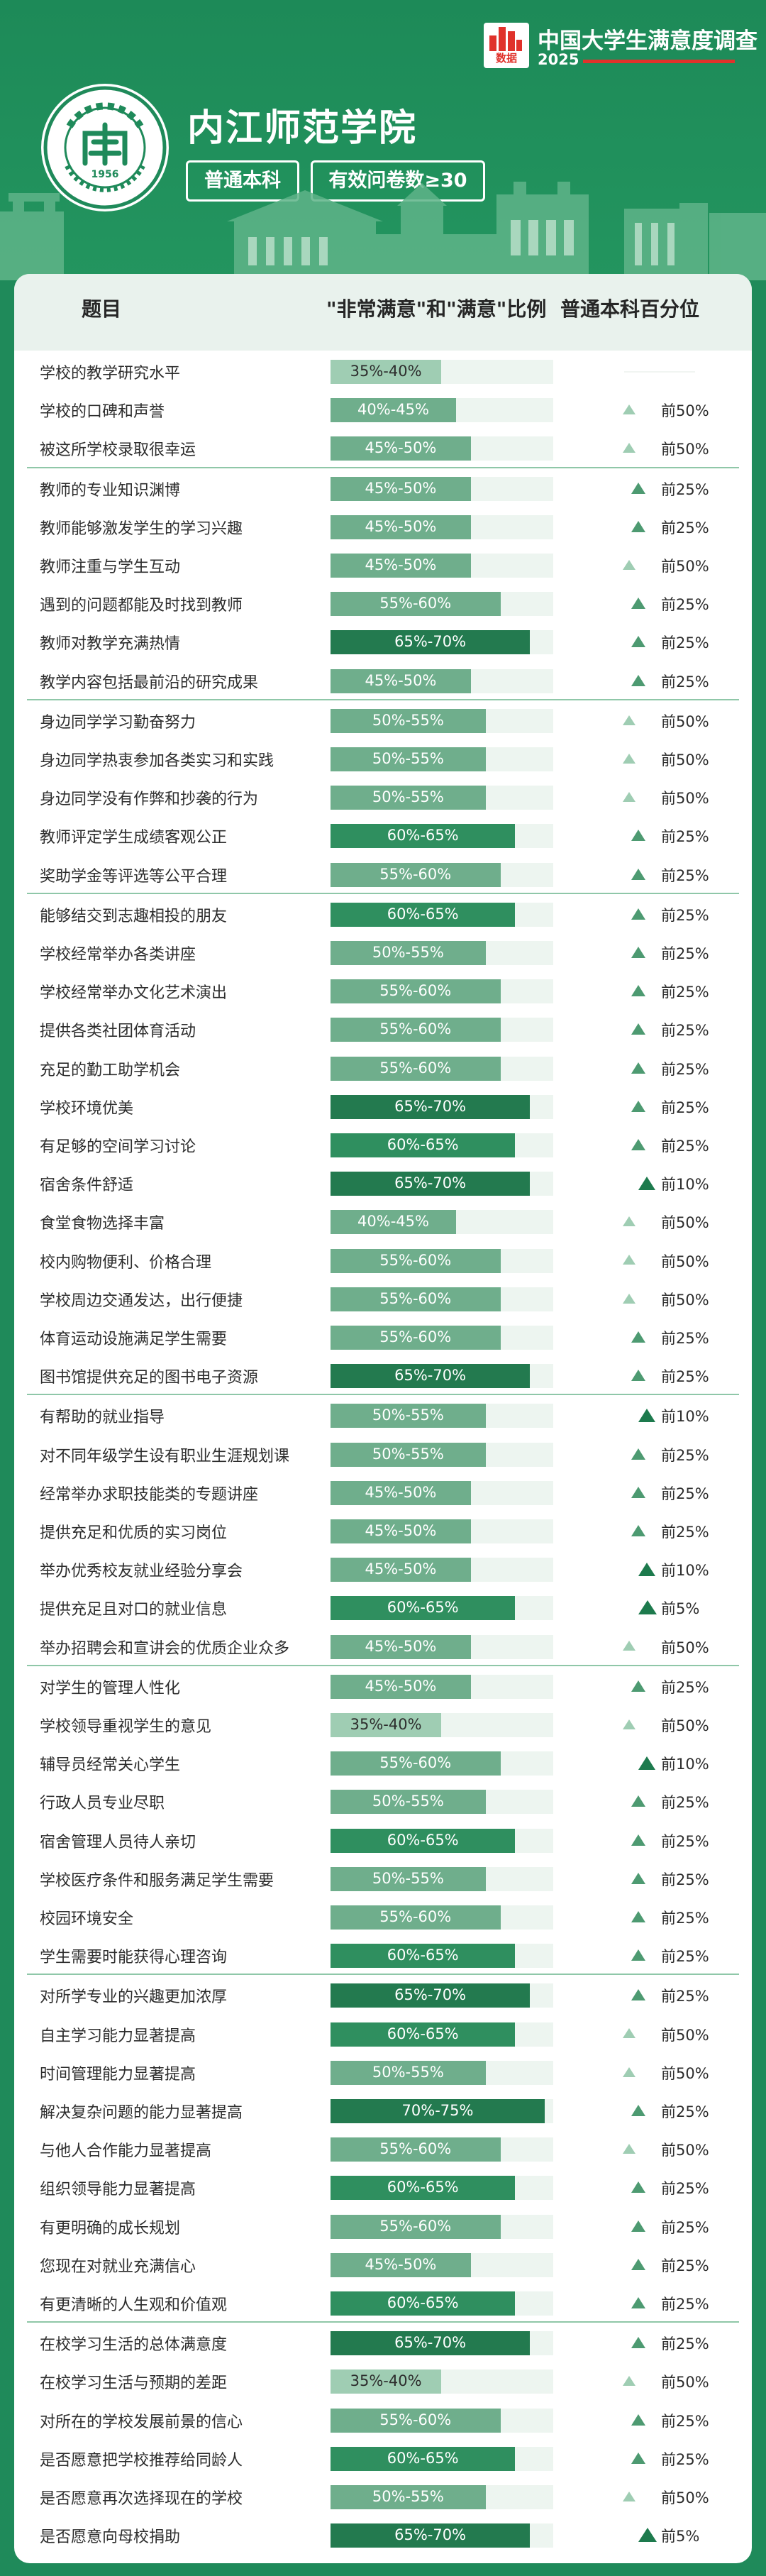 Image resolution: width=766 pixels, height=2576 pixels. What do you see at coordinates (126, 2151) in the screenshot?
I see `row-topic: 与他人合作能力显著提高` at bounding box center [126, 2151].